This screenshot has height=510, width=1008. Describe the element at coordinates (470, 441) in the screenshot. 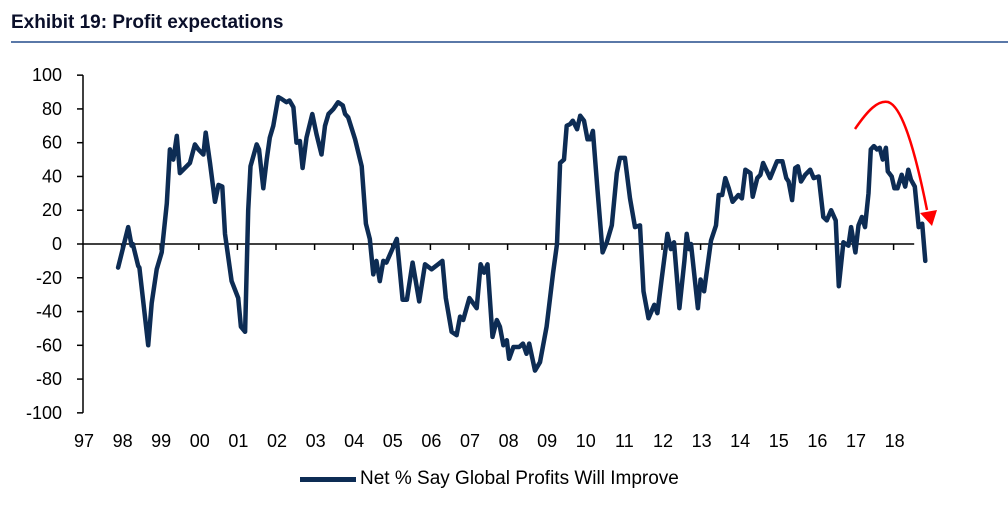

I see `x-tick-label: 07` at that location.